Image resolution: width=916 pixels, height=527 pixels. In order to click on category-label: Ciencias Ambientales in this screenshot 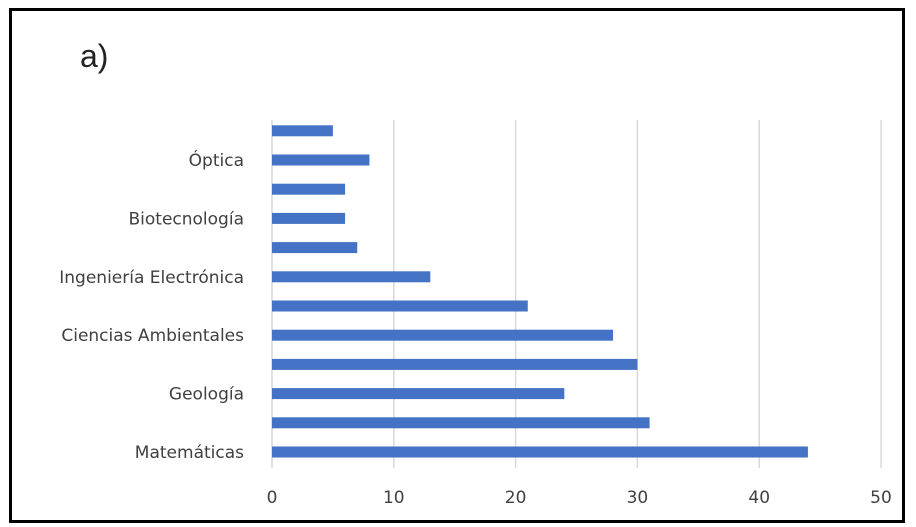, I will do `click(152, 336)`.